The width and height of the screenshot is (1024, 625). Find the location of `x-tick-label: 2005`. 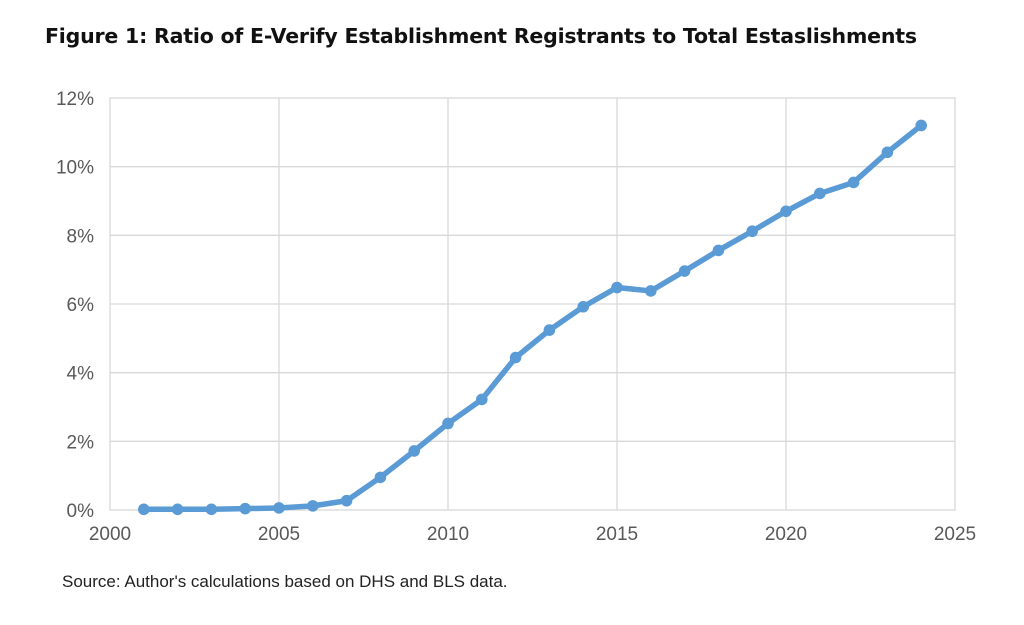

x-tick-label: 2005 is located at coordinates (279, 534).